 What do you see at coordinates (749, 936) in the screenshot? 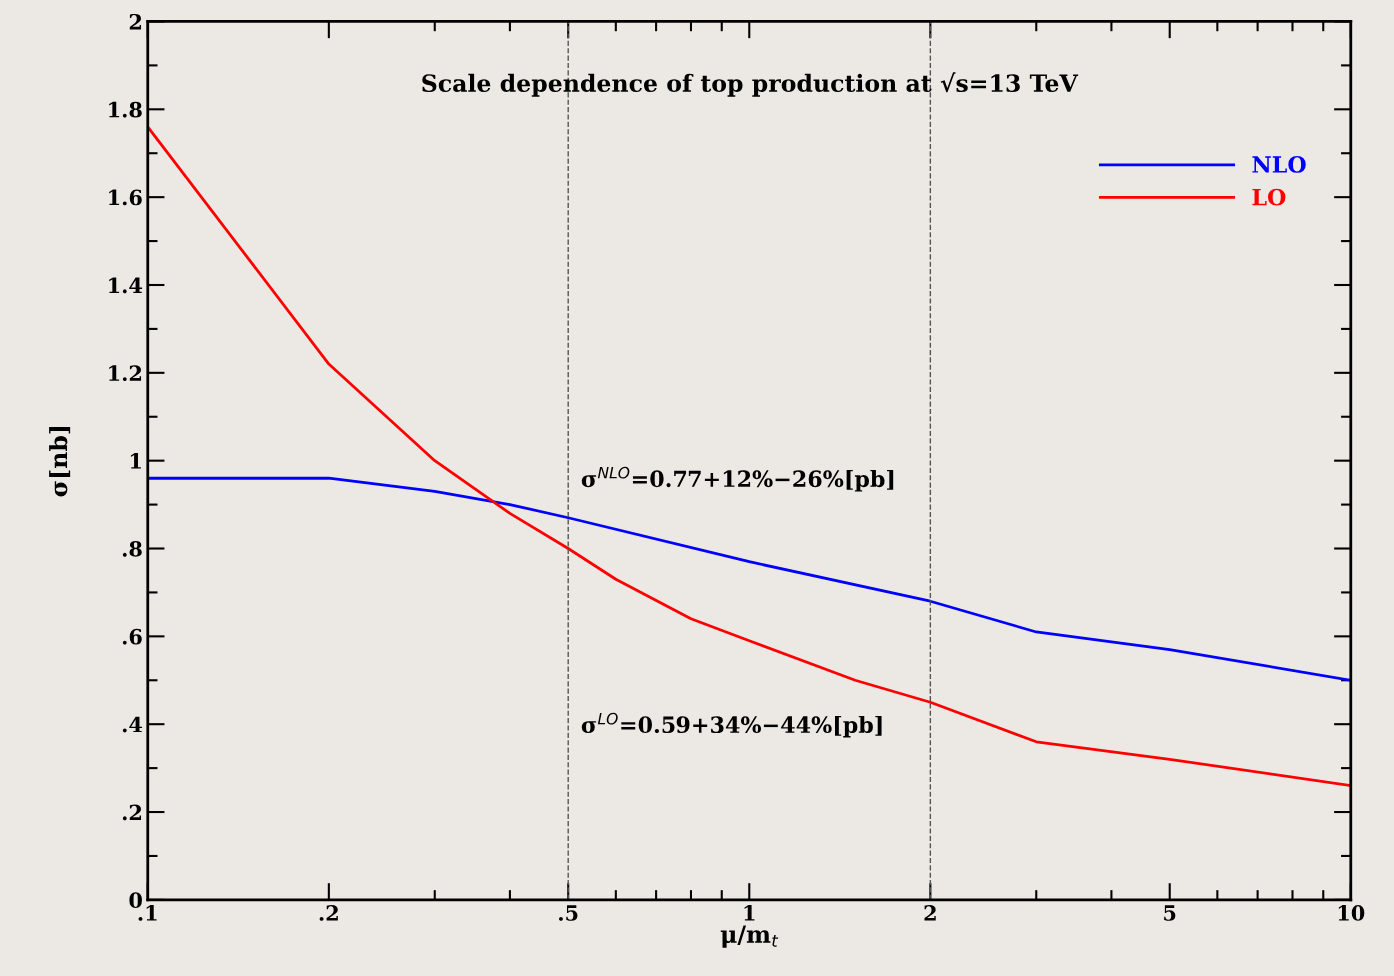
I see `x-axis-title: μ/m$_{t}$` at bounding box center [749, 936].